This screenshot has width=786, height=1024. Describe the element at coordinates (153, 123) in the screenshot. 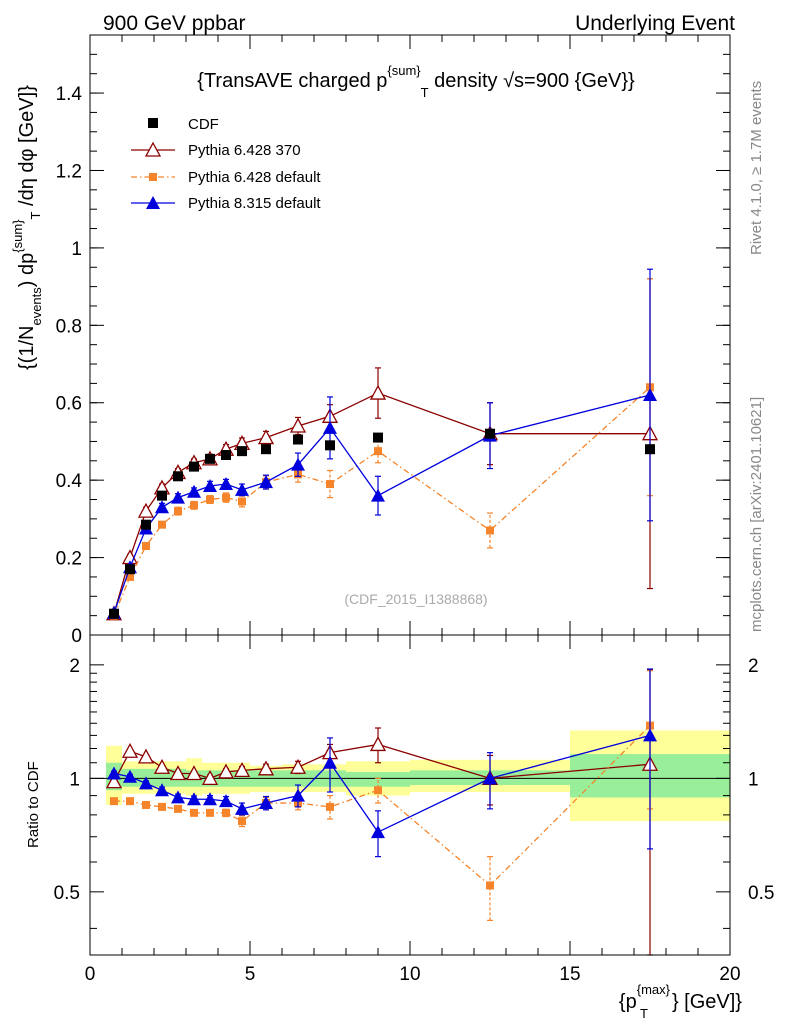

I see `legend-marker-cdf` at that location.